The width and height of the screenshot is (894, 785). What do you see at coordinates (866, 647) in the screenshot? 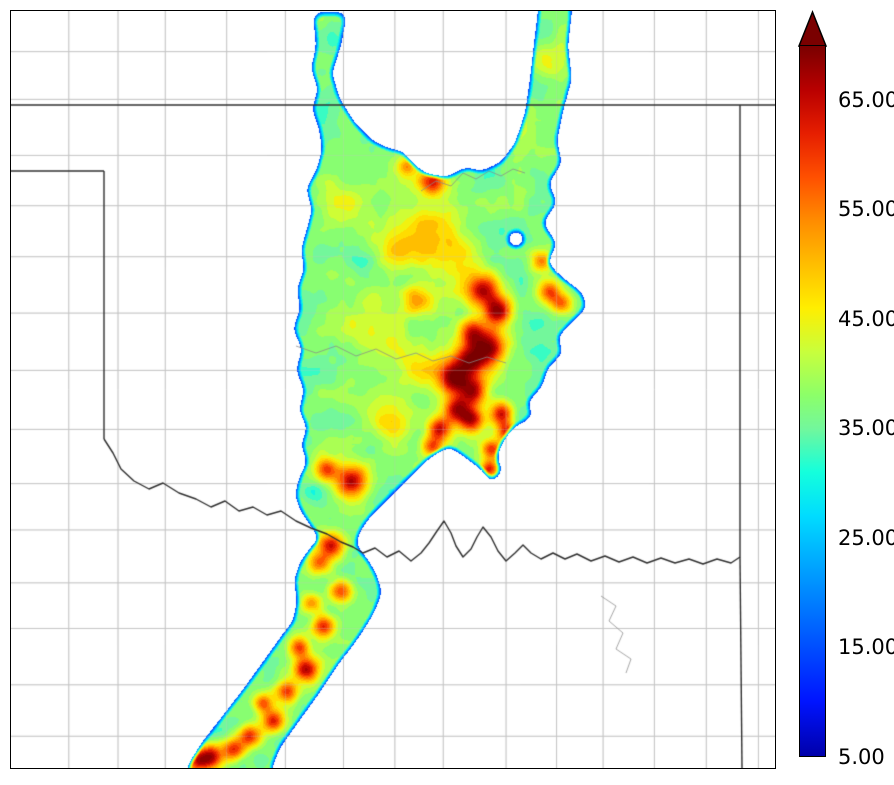
I see `colorbar-tick-label: 15.00` at bounding box center [866, 647].